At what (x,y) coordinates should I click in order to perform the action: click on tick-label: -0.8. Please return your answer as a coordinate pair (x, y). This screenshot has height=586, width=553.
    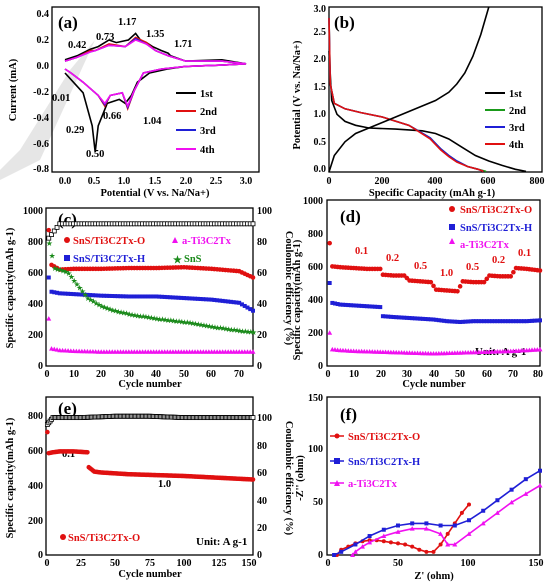
    Looking at the image, I should click on (41, 169).